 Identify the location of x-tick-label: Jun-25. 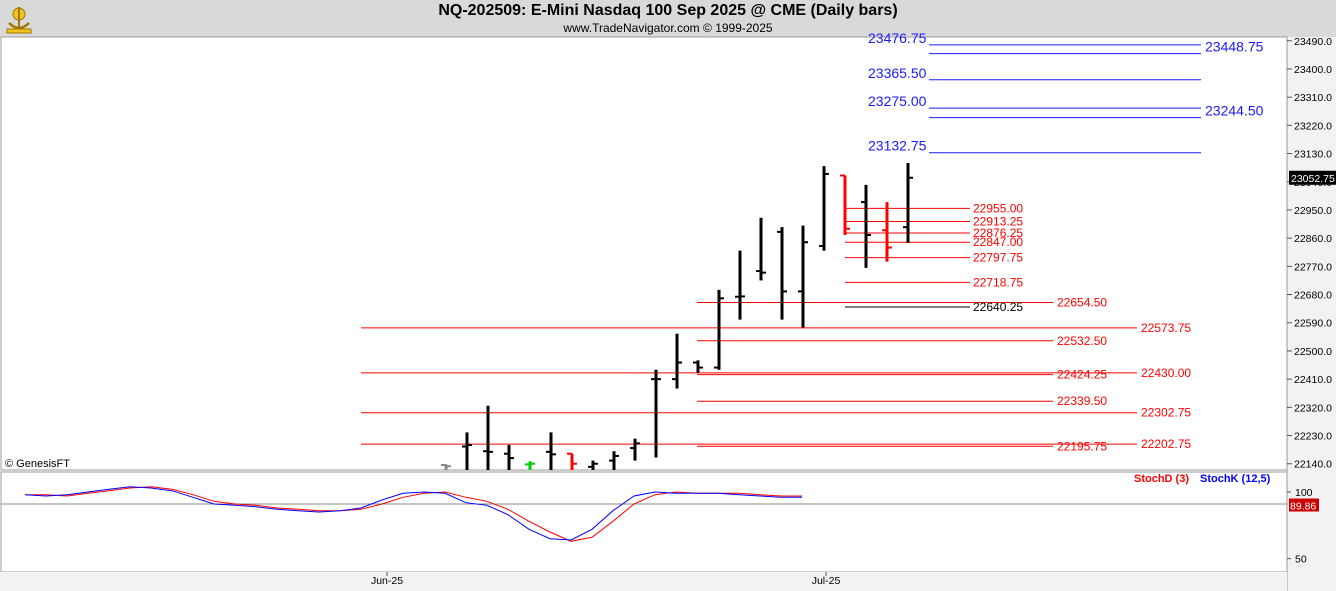
(387, 581).